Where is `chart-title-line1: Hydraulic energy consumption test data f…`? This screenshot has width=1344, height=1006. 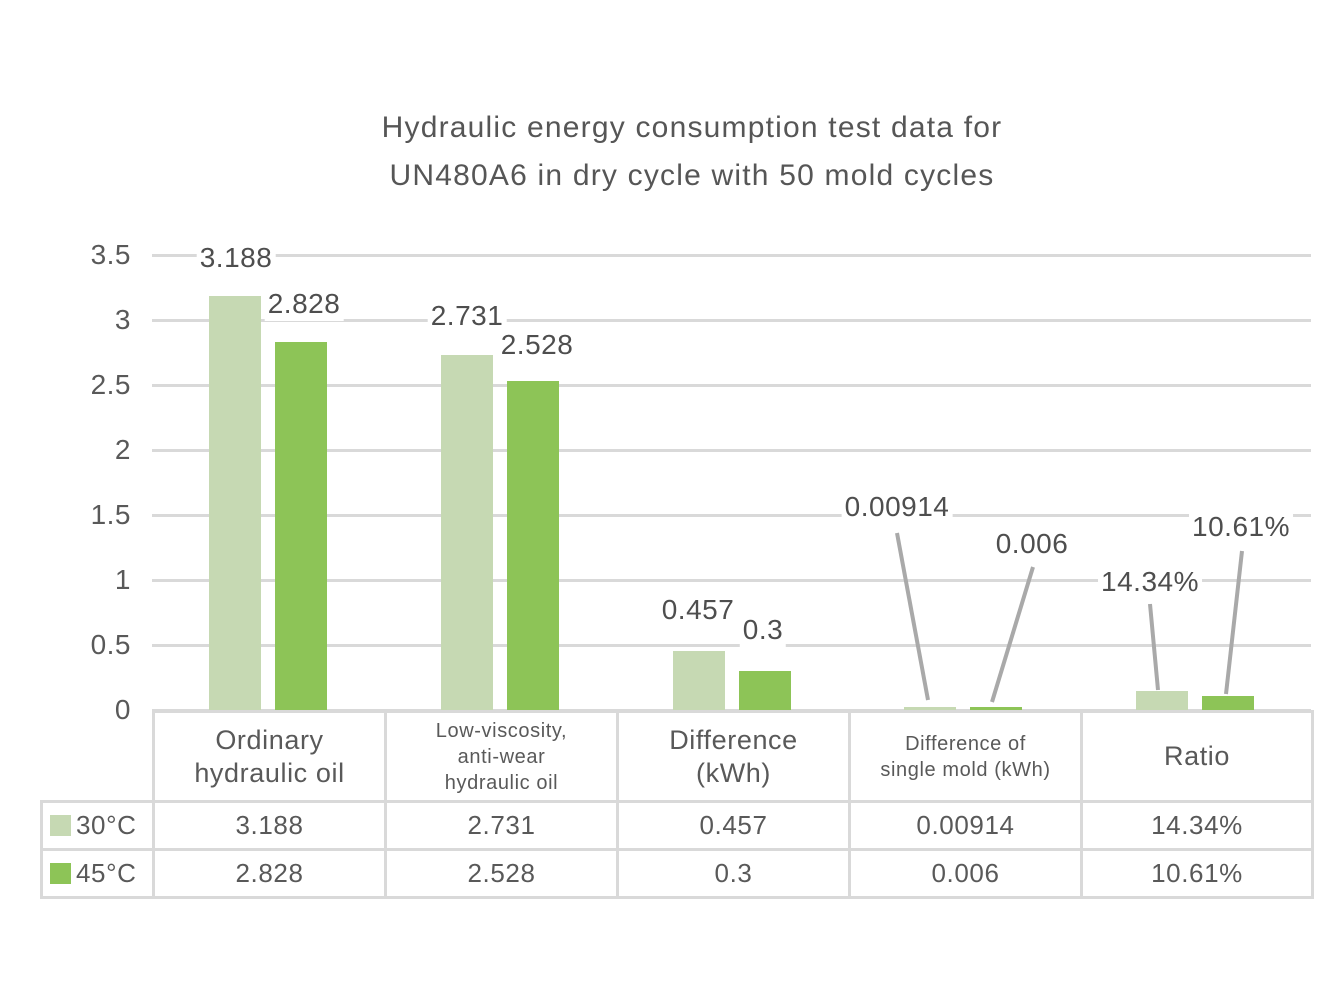 chart-title-line1: Hydraulic energy consumption test data f… is located at coordinates (692, 127).